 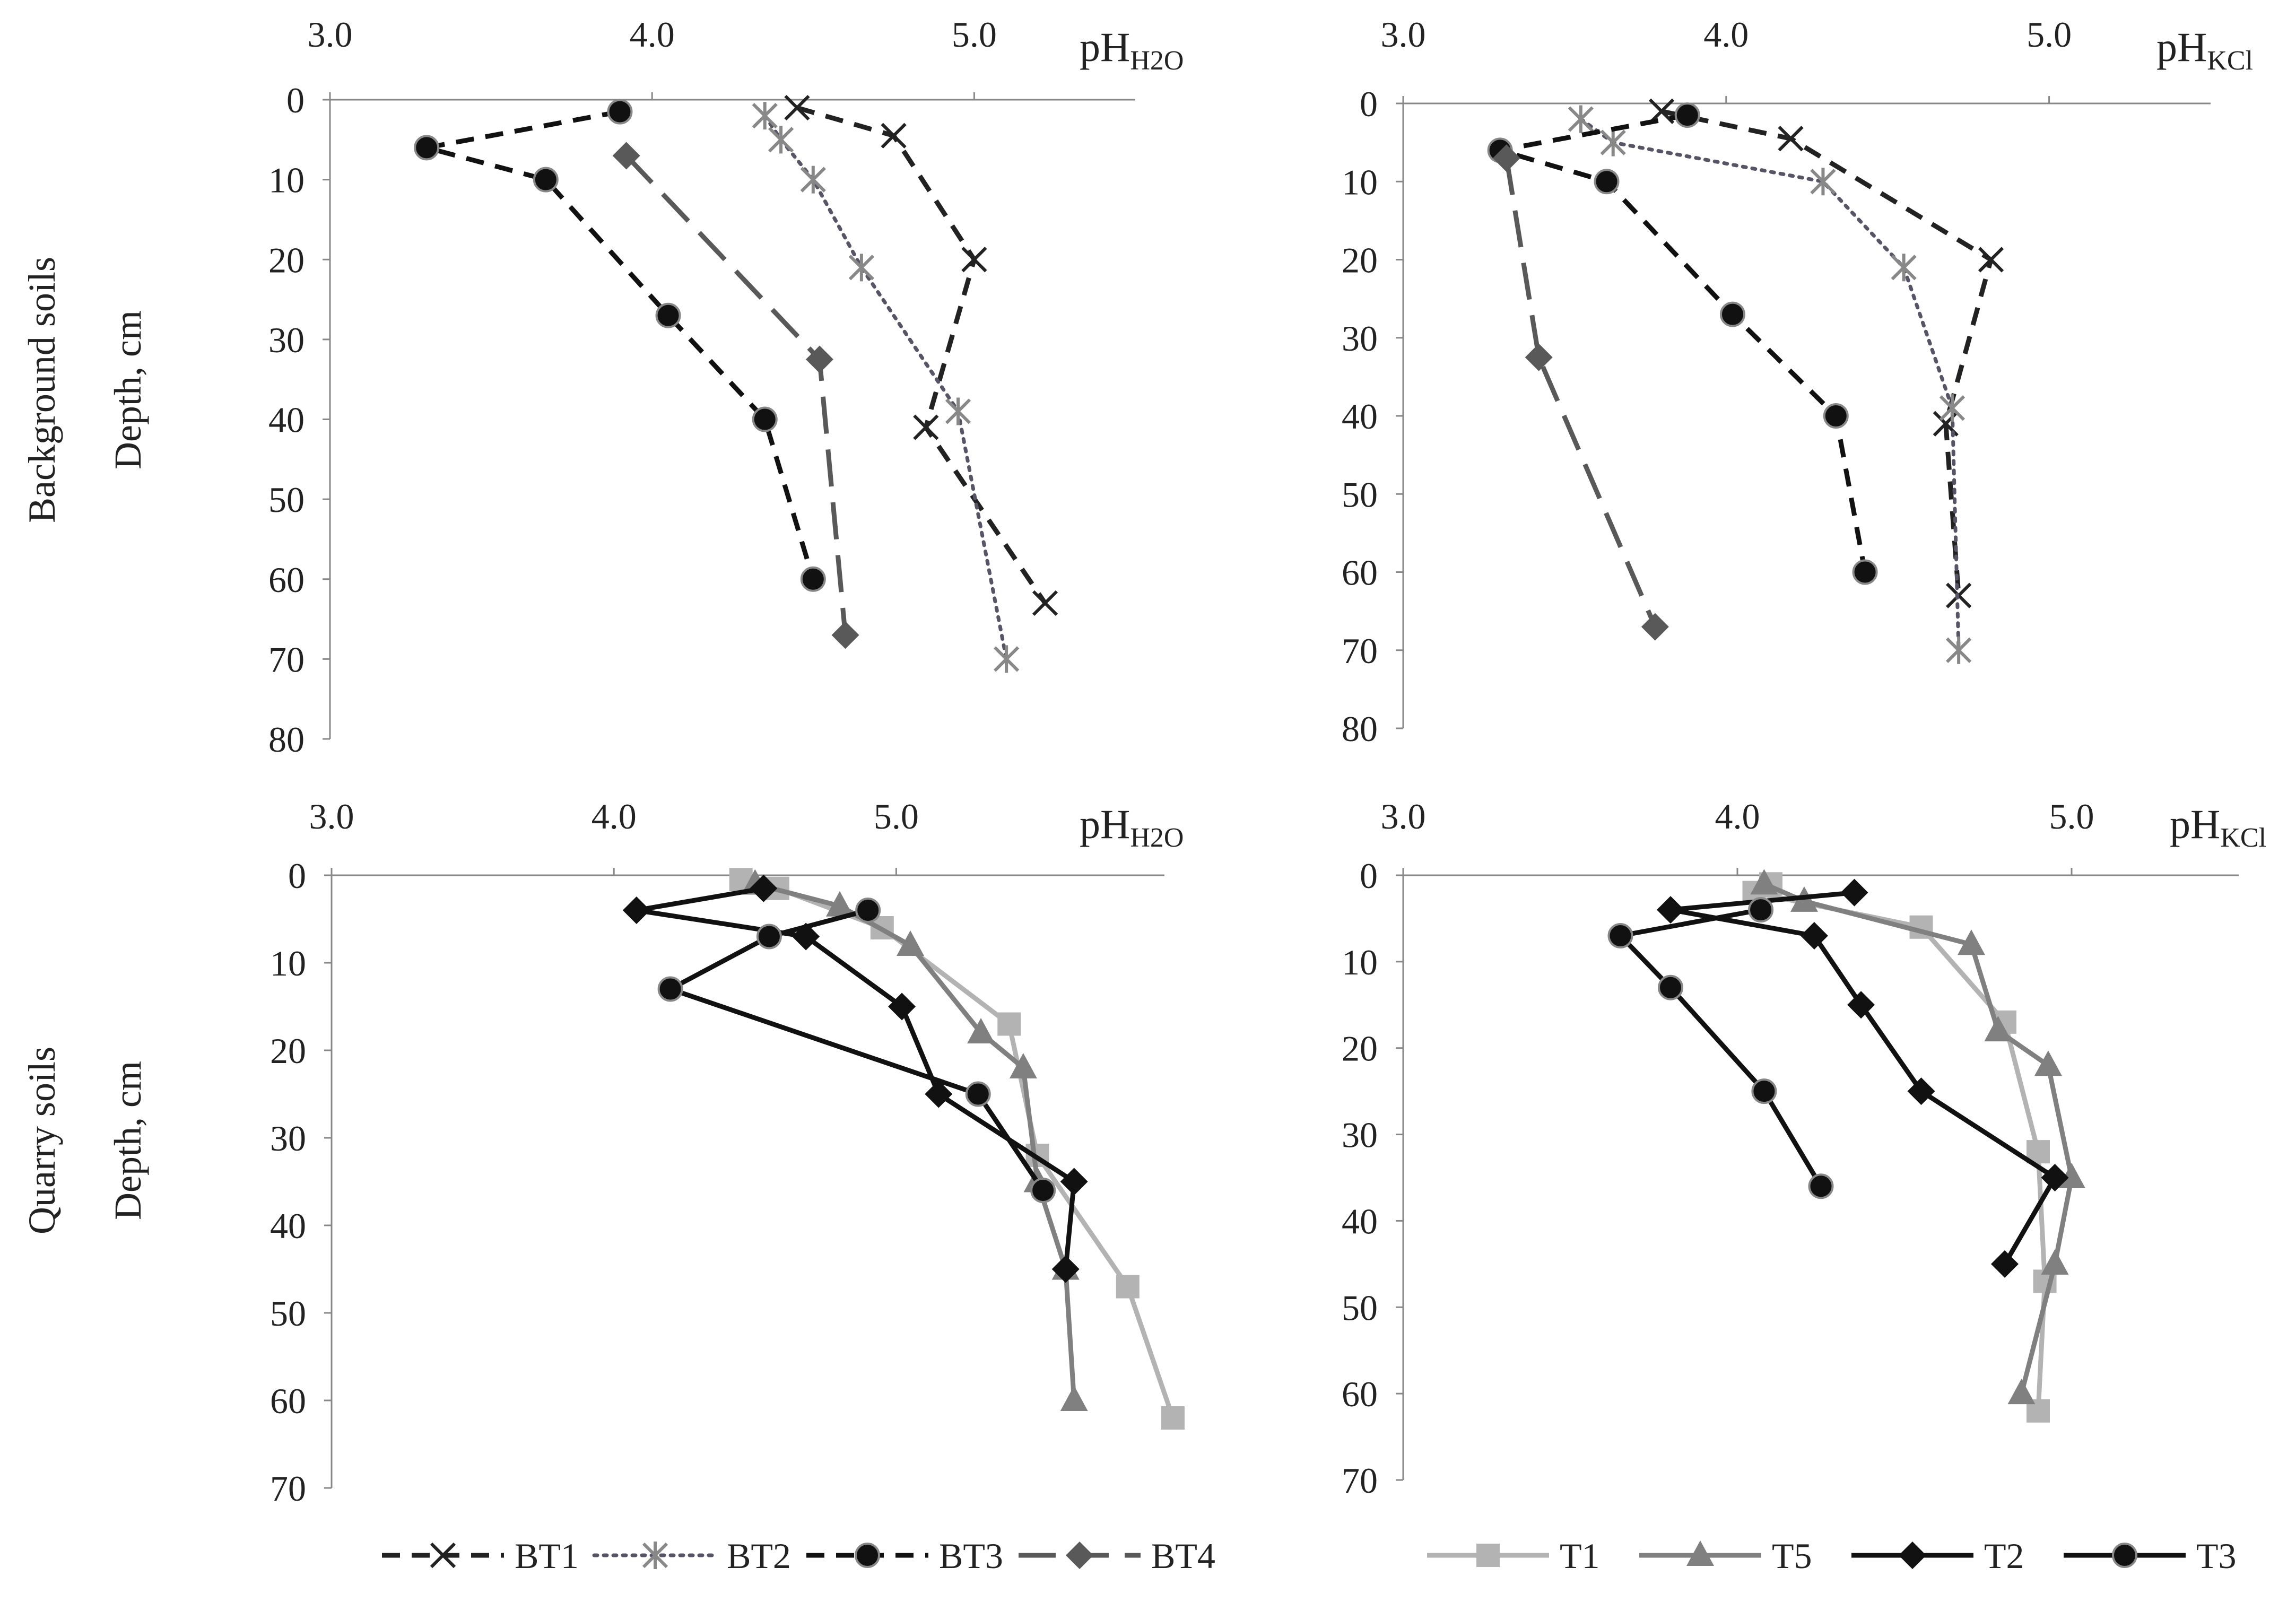 I want to click on legend-item-BT4: BT4, so click(x=1117, y=1556).